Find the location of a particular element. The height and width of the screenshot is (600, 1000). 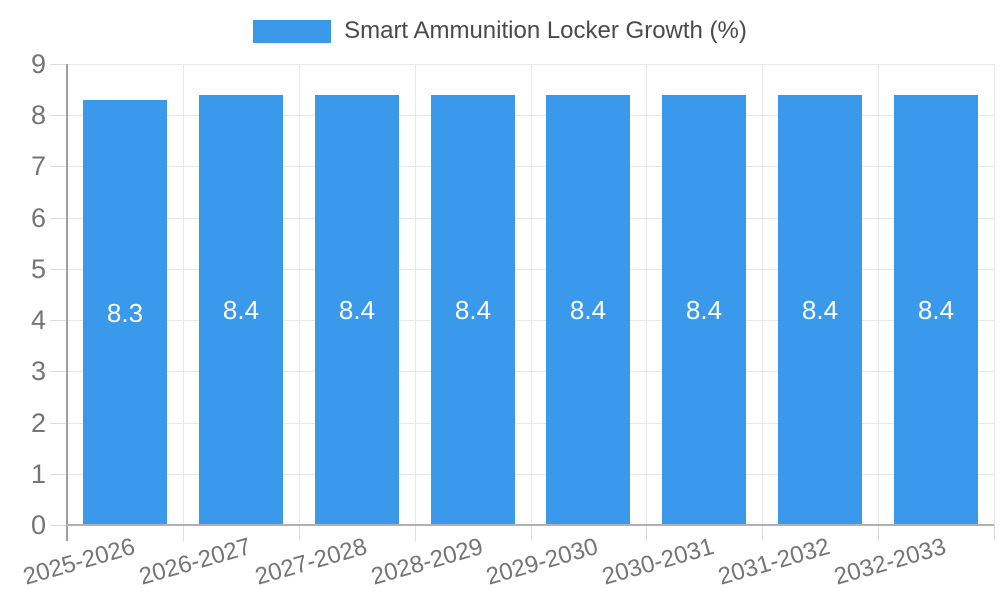

y-tick-label: 2 is located at coordinates (38, 423).